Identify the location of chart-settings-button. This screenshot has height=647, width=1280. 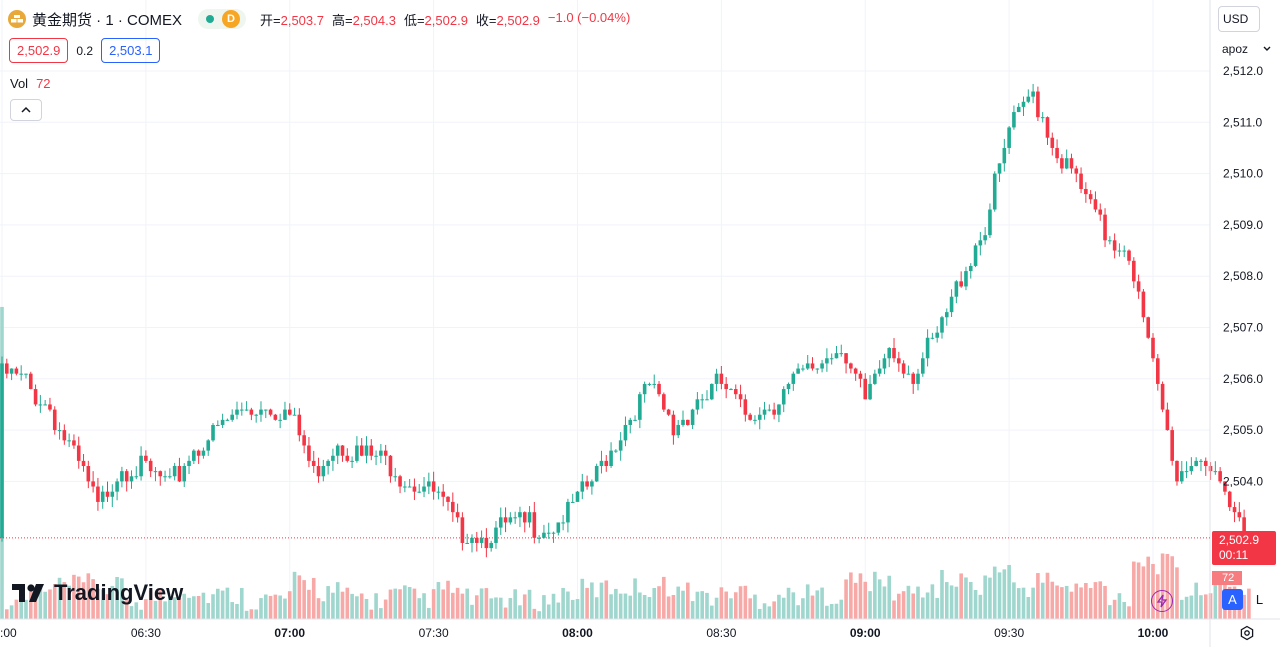
(1247, 633).